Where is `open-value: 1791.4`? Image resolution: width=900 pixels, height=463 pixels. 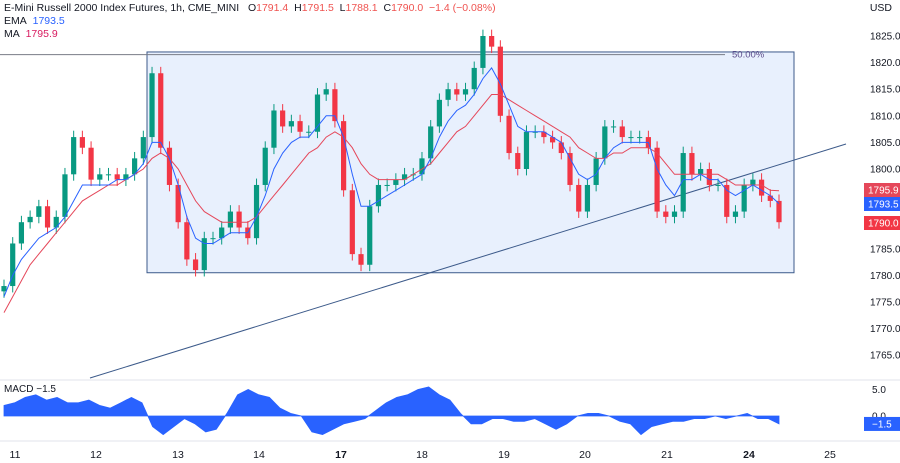 open-value: 1791.4 is located at coordinates (272, 8).